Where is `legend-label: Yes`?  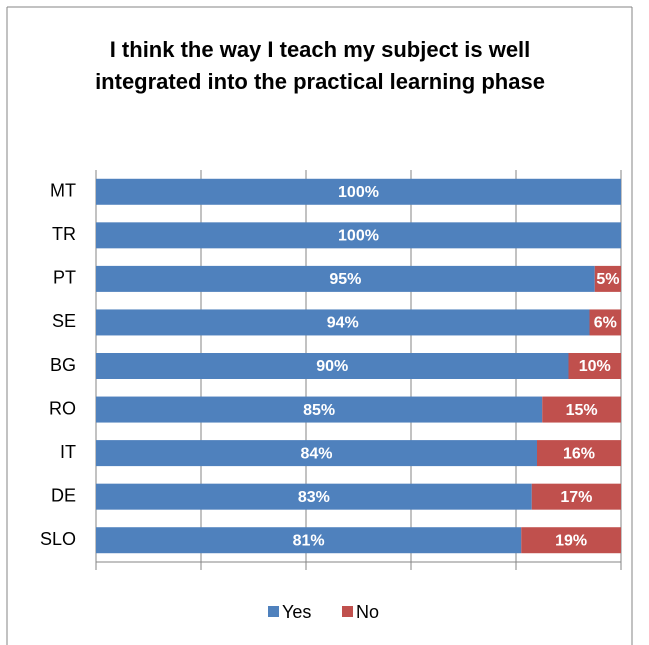 legend-label: Yes is located at coordinates (296, 612).